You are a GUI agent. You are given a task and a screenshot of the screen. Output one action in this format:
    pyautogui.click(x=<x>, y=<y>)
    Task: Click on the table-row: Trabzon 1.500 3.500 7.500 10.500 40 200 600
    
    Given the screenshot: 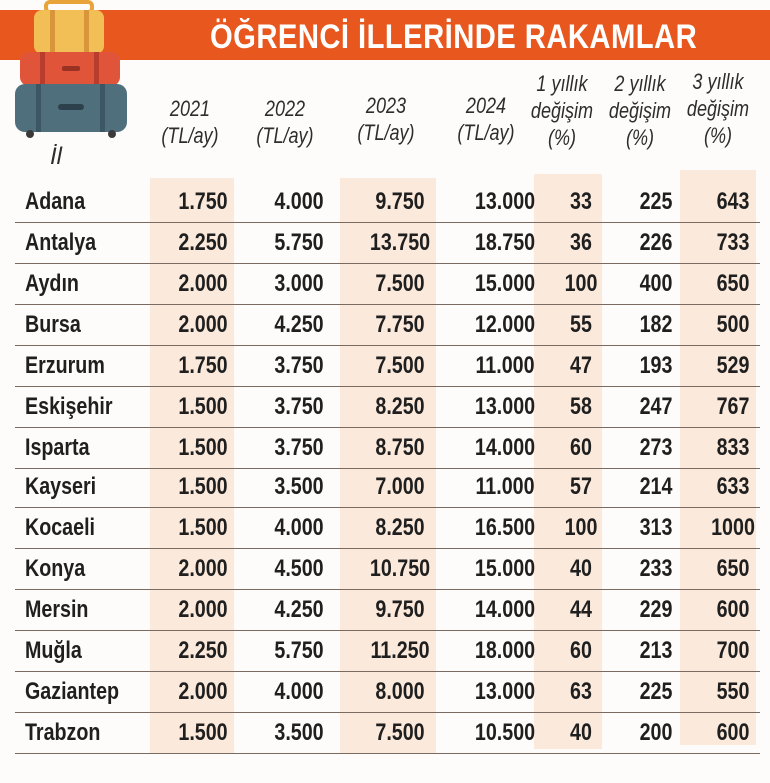 What is the action you would take?
    pyautogui.click(x=387, y=733)
    